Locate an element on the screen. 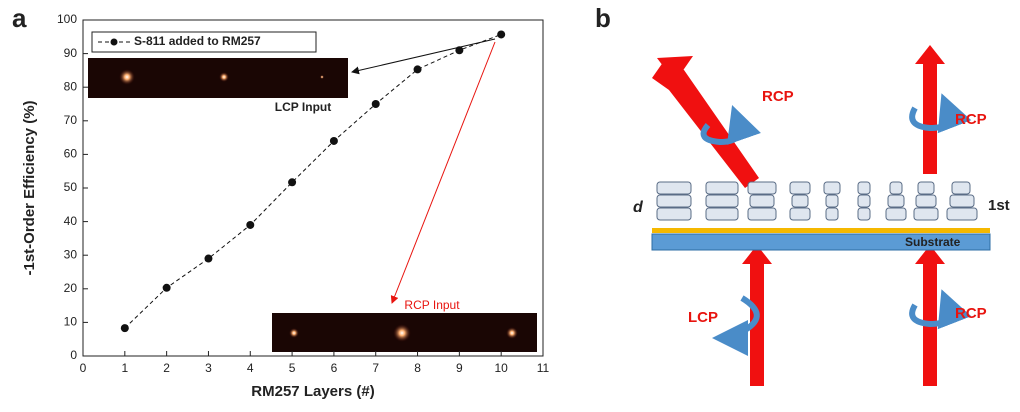 The width and height of the screenshot is (1020, 412). x-tick-label: 10 is located at coordinates (502, 368).